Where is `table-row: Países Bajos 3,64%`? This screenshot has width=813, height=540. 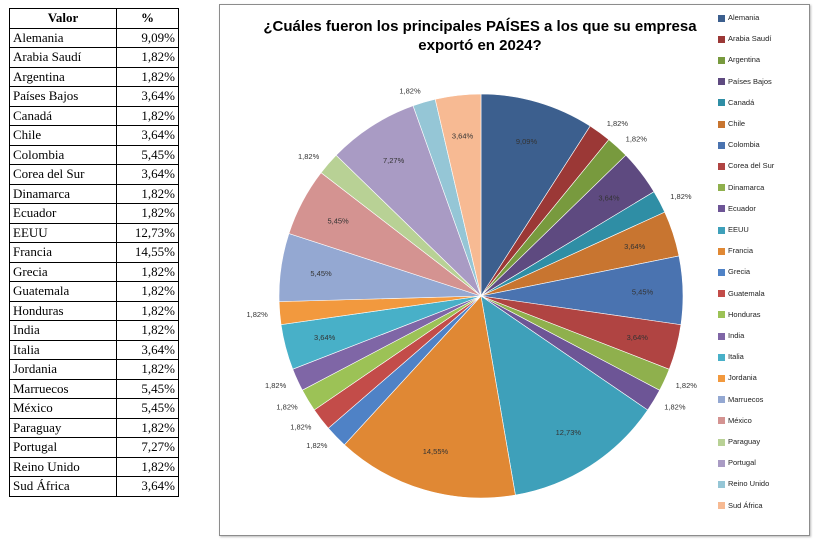 table-row: Países Bajos 3,64% is located at coordinates (94, 96).